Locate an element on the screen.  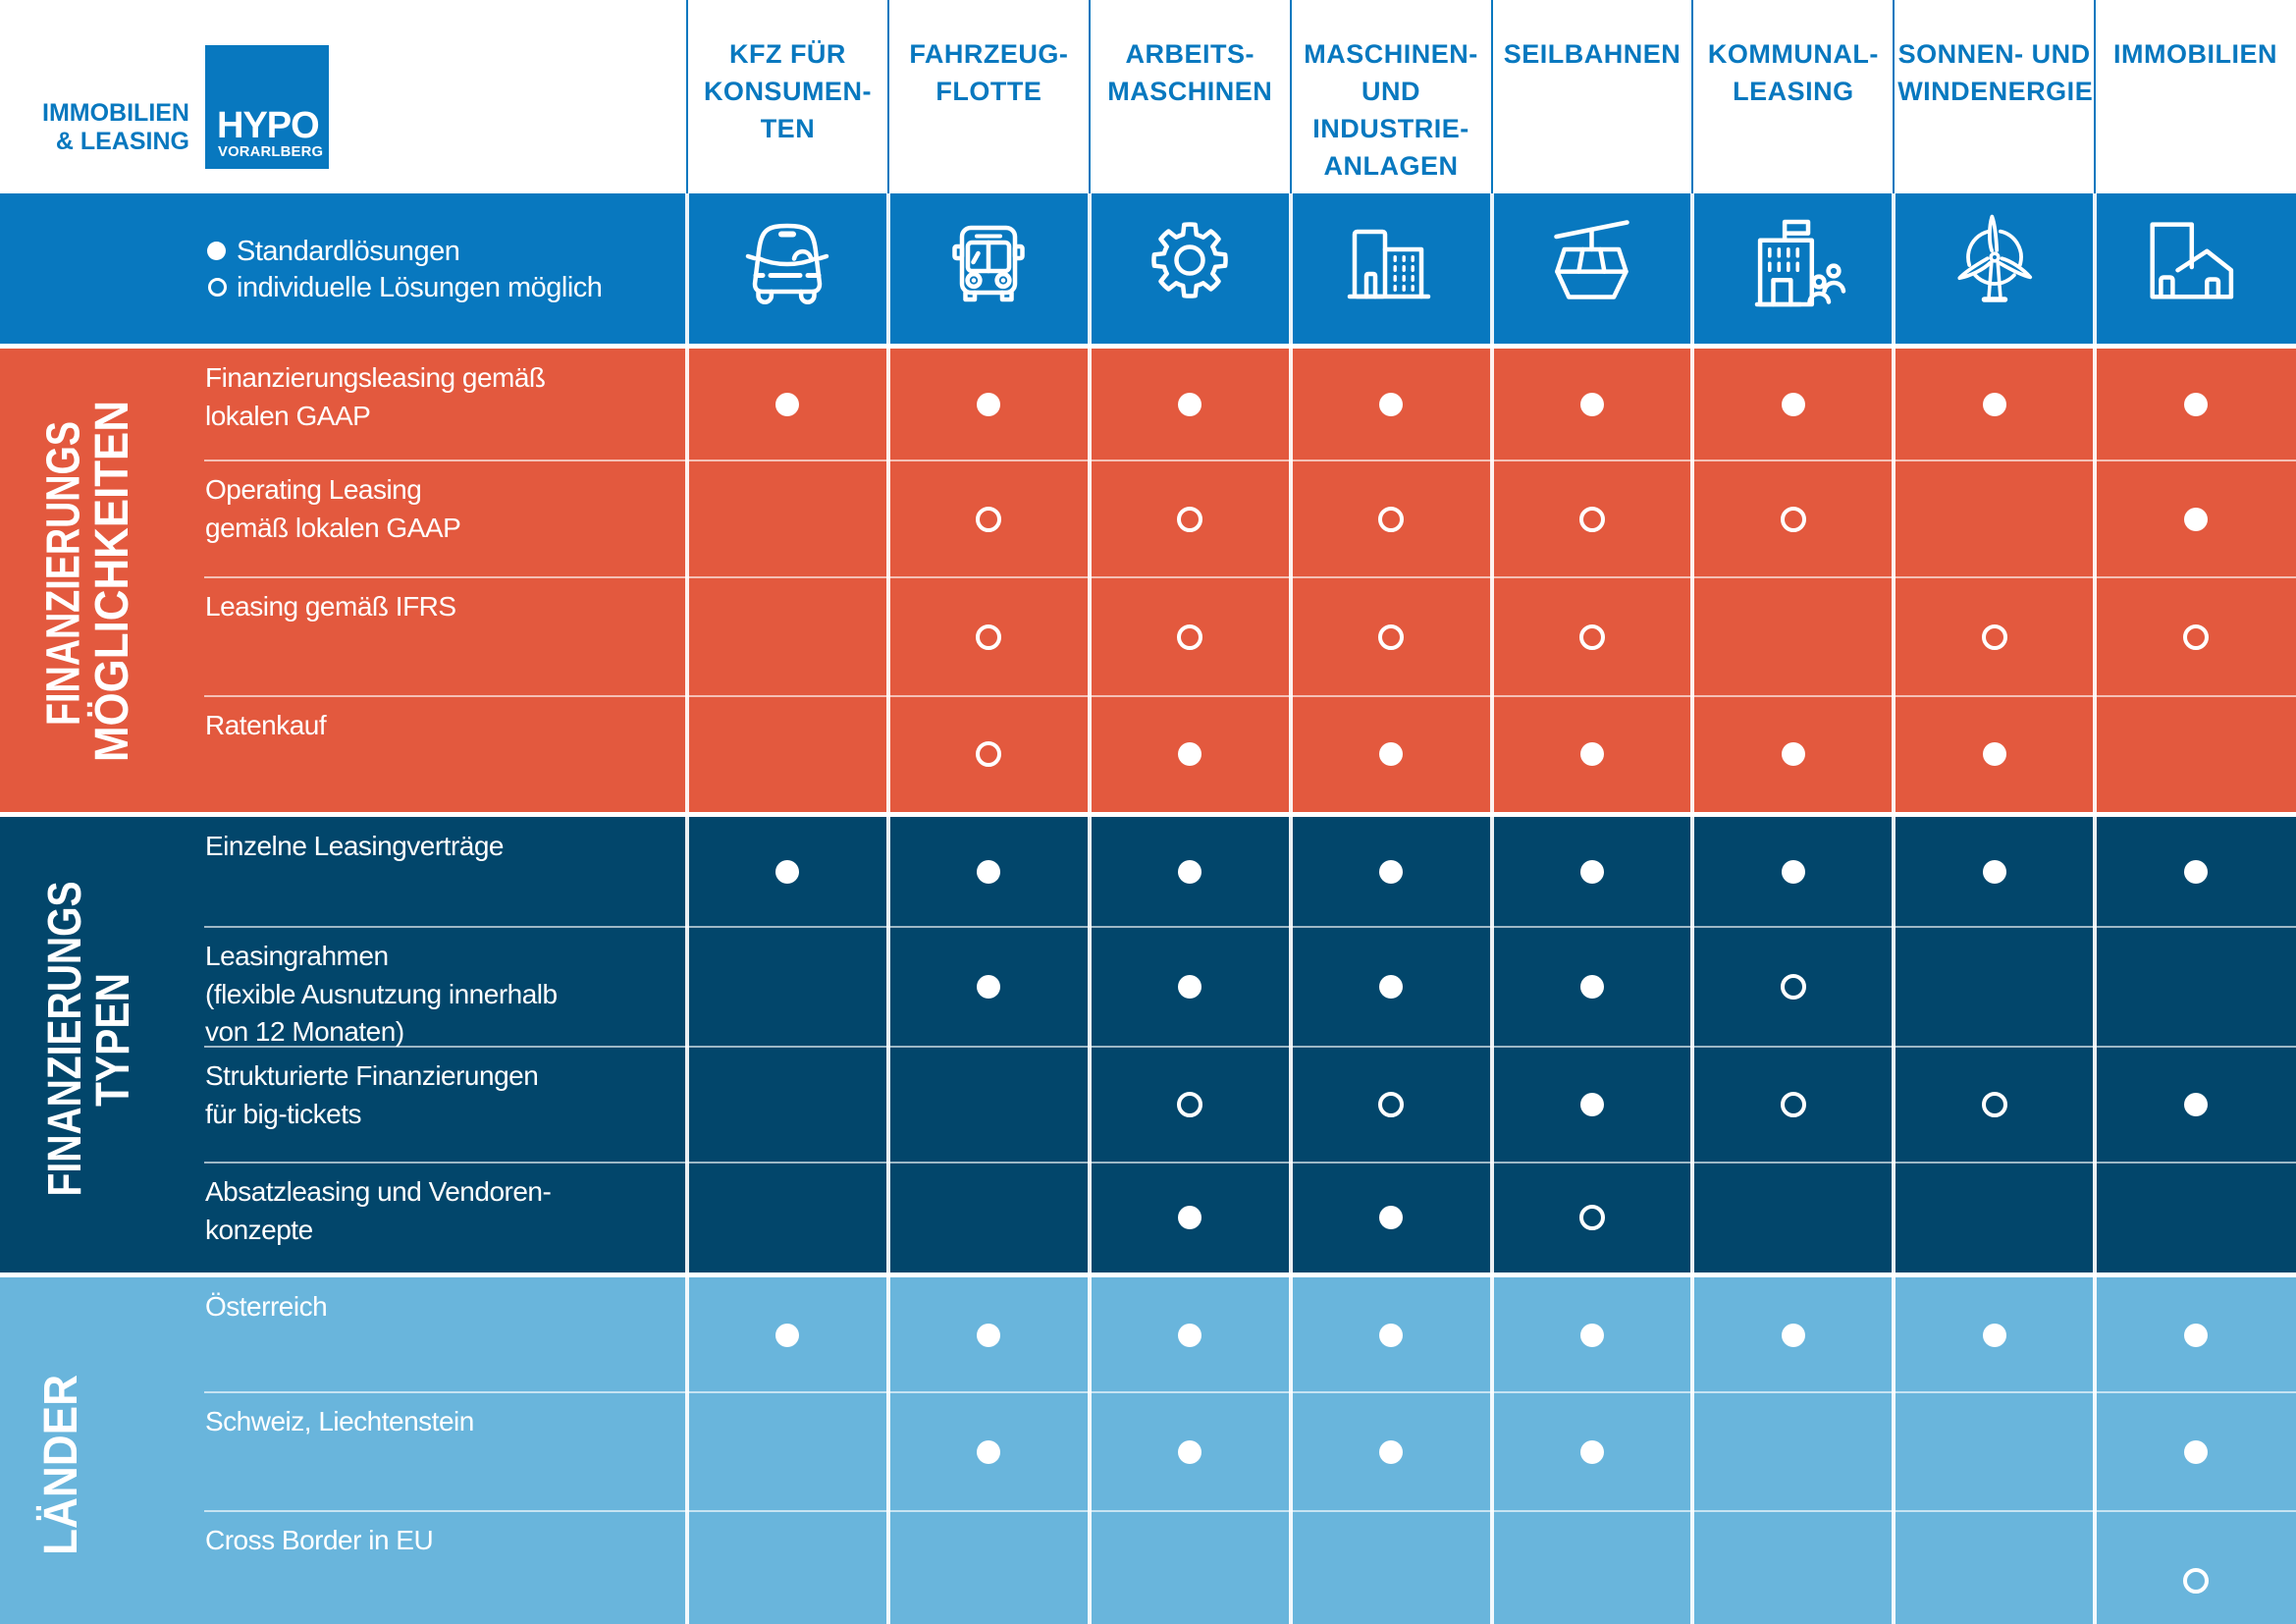
svg-text: MÖGLICHKEITEN is located at coordinates (112, 581).